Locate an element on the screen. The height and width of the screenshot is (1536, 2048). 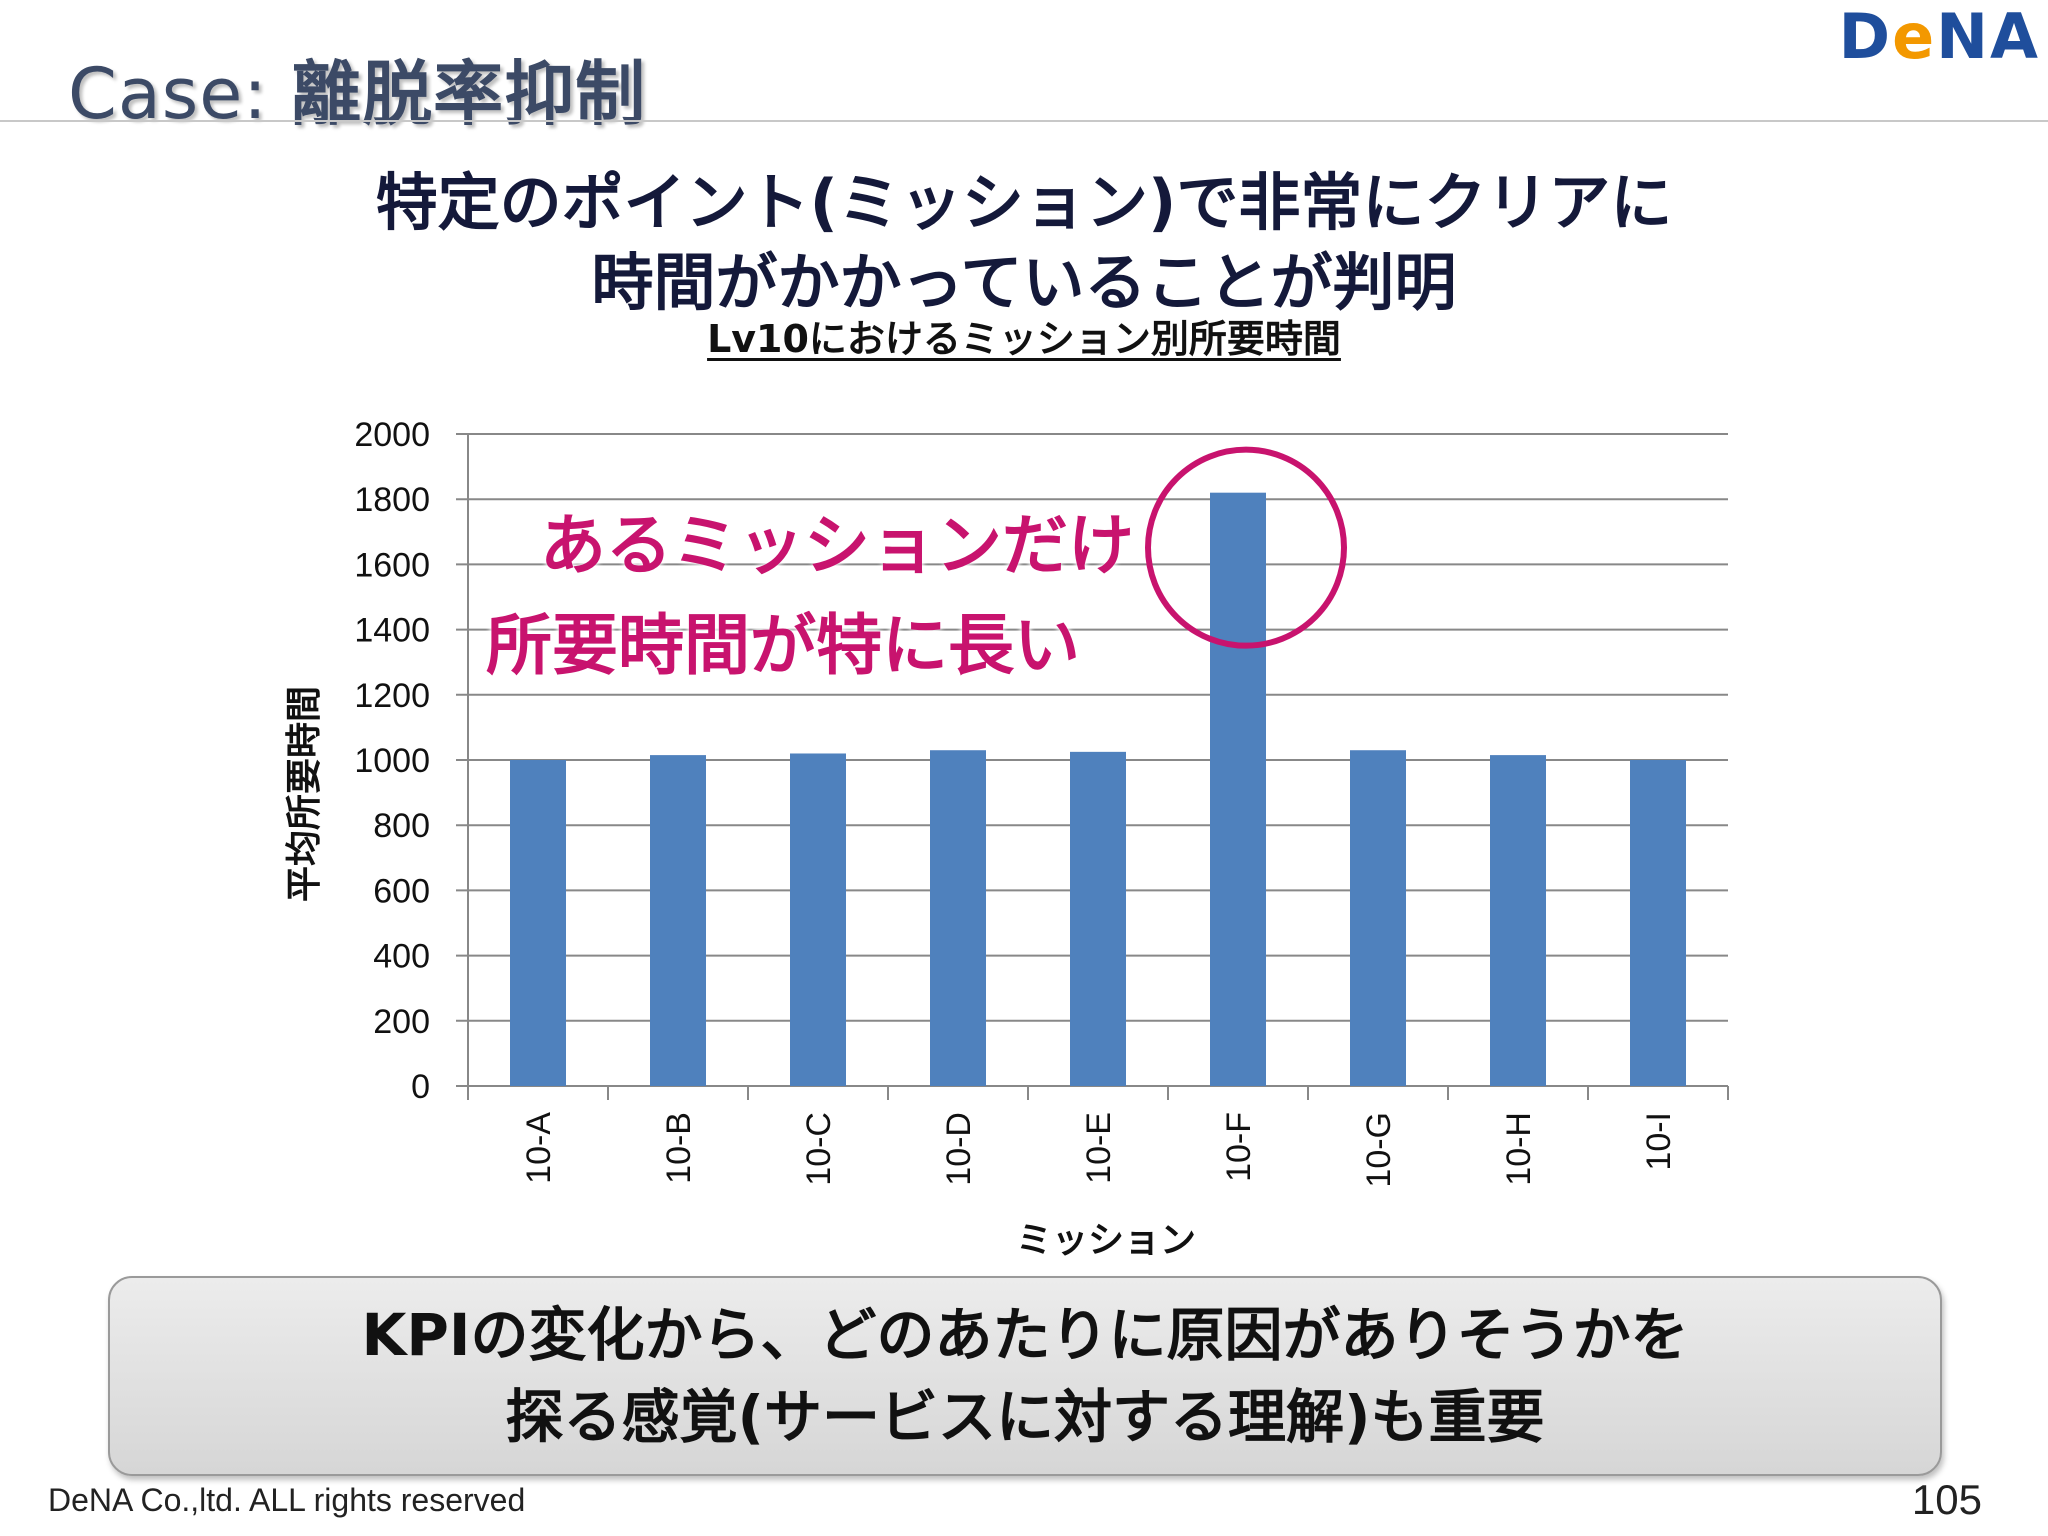
callout-line-2: 所要時間が特に長い is located at coordinates (783, 645).